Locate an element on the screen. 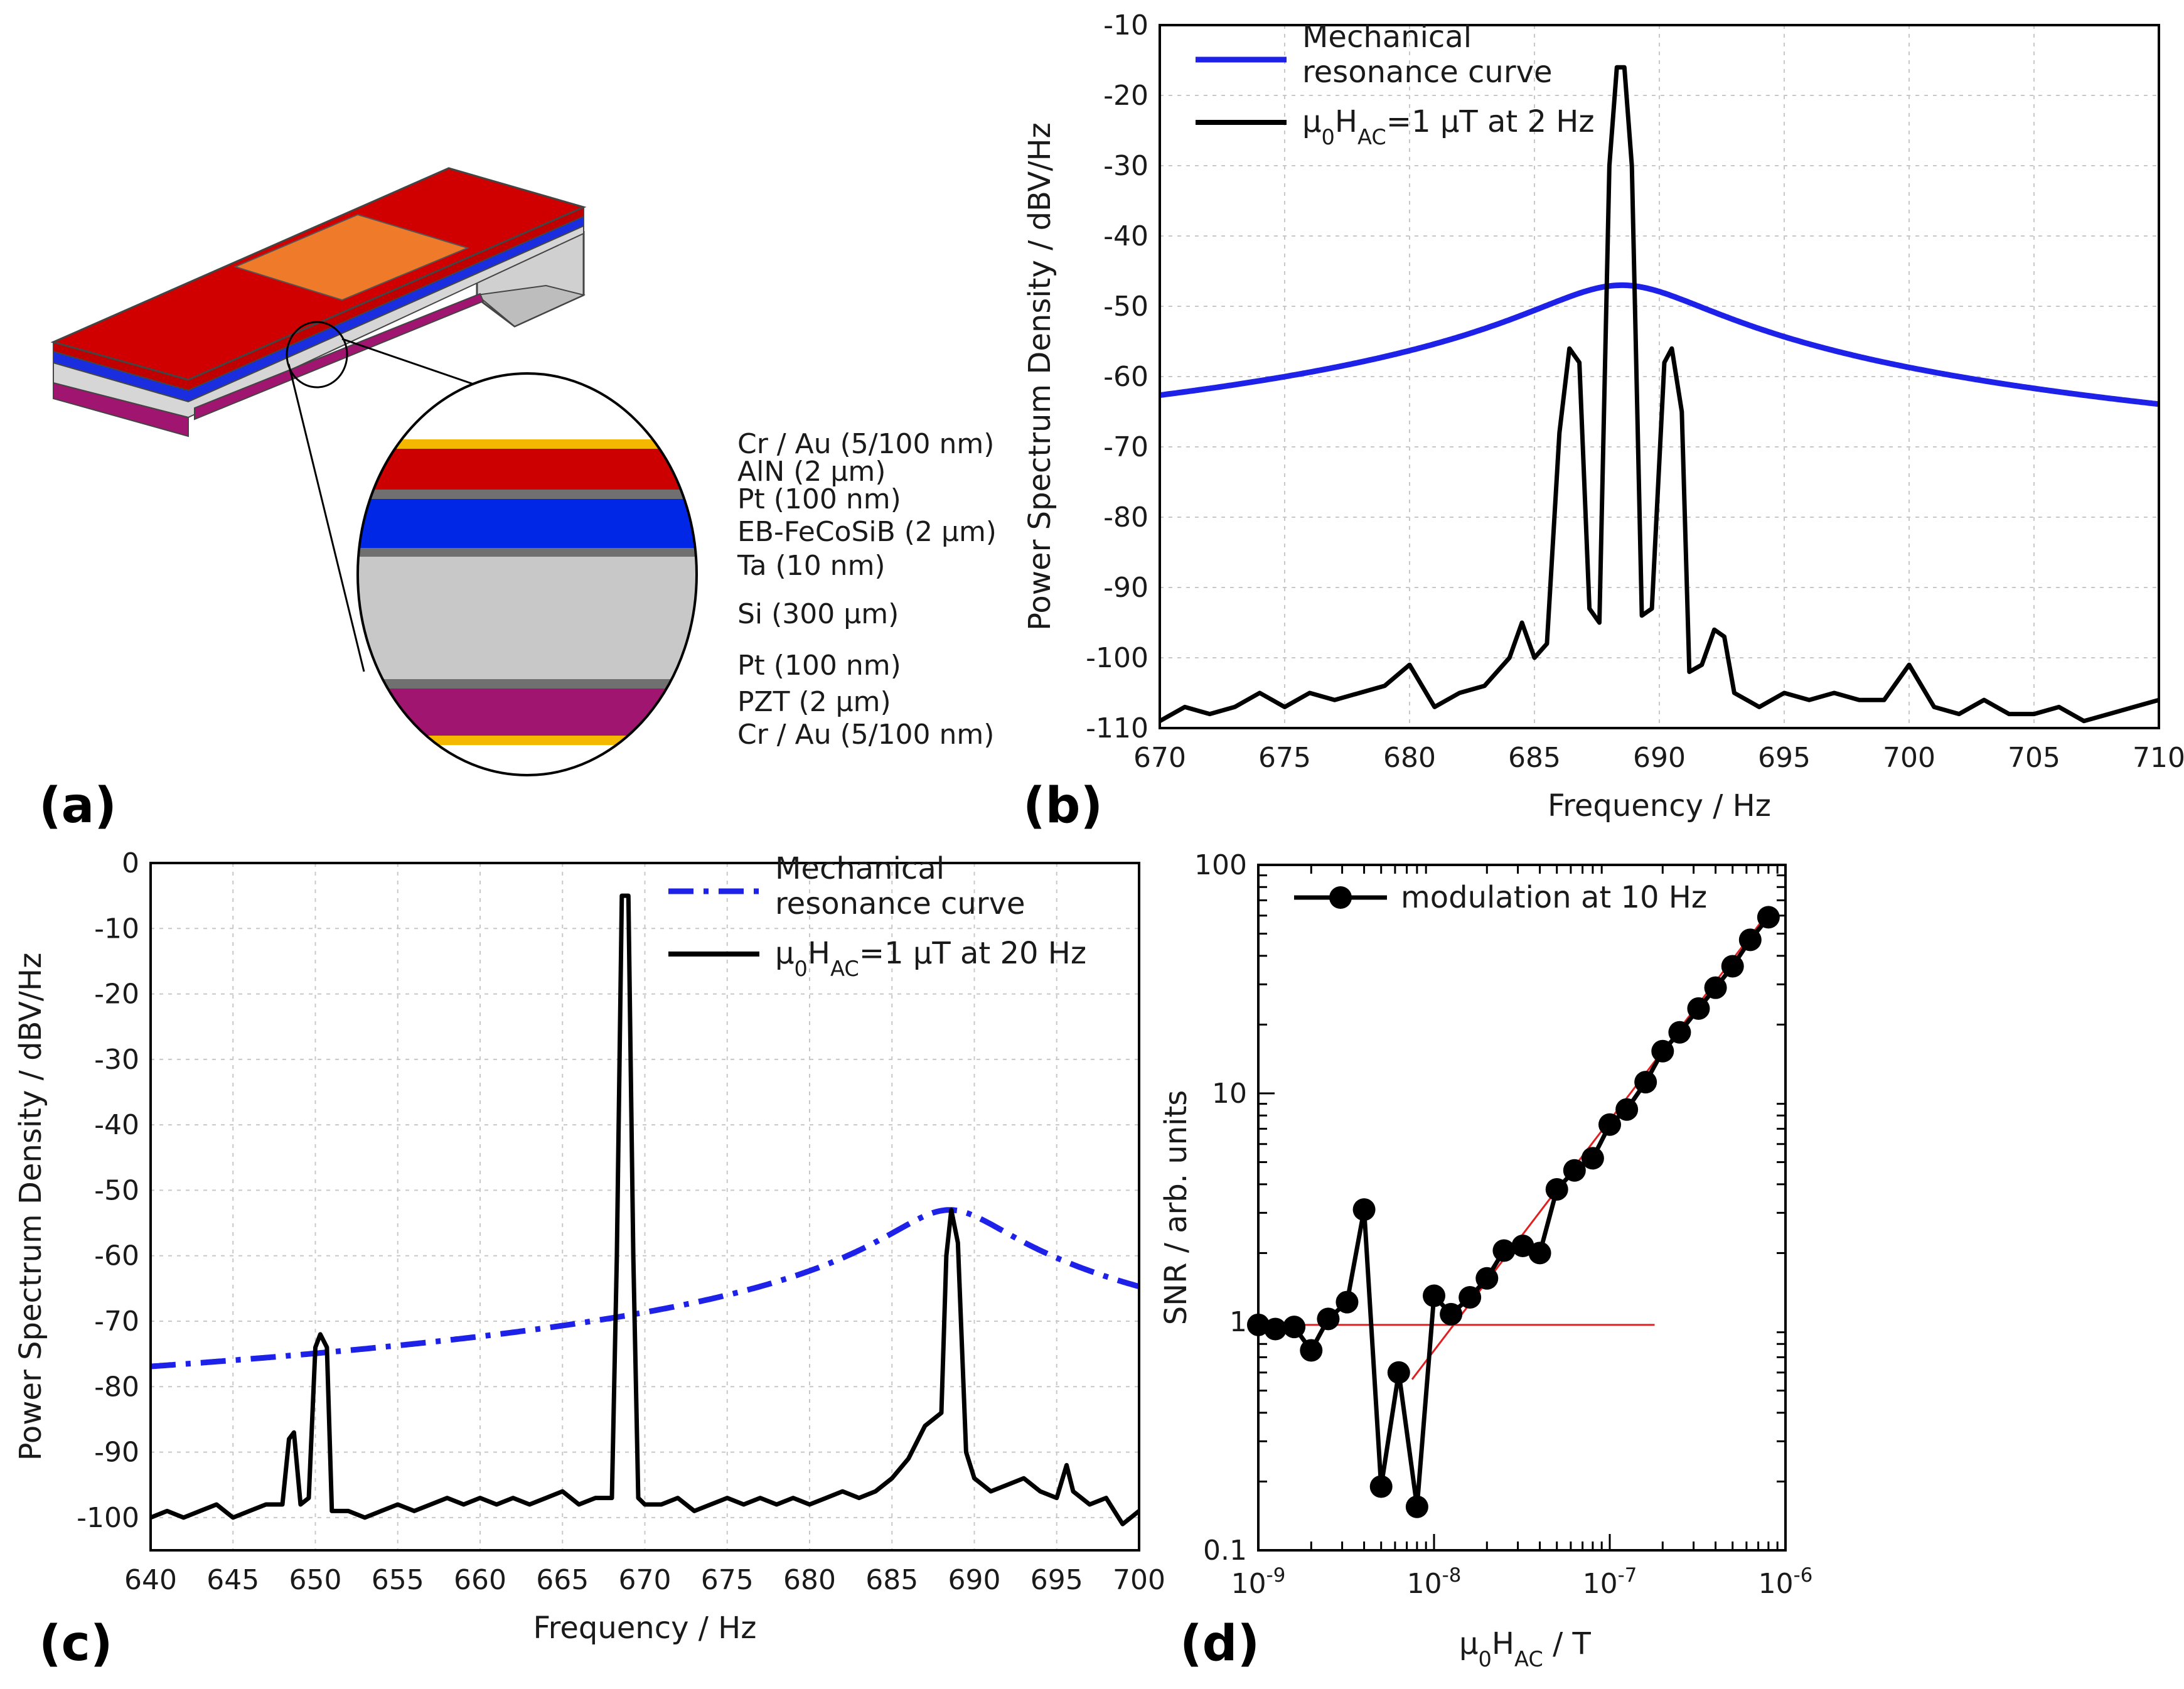 This screenshot has width=2184, height=1689. y-tick-label: 0.1 is located at coordinates (1225, 1551).